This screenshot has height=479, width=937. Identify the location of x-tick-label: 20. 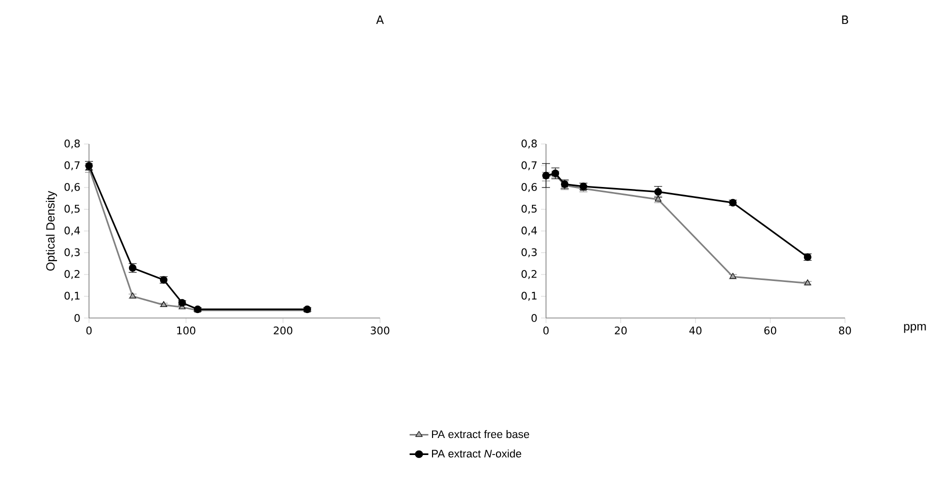
(620, 330).